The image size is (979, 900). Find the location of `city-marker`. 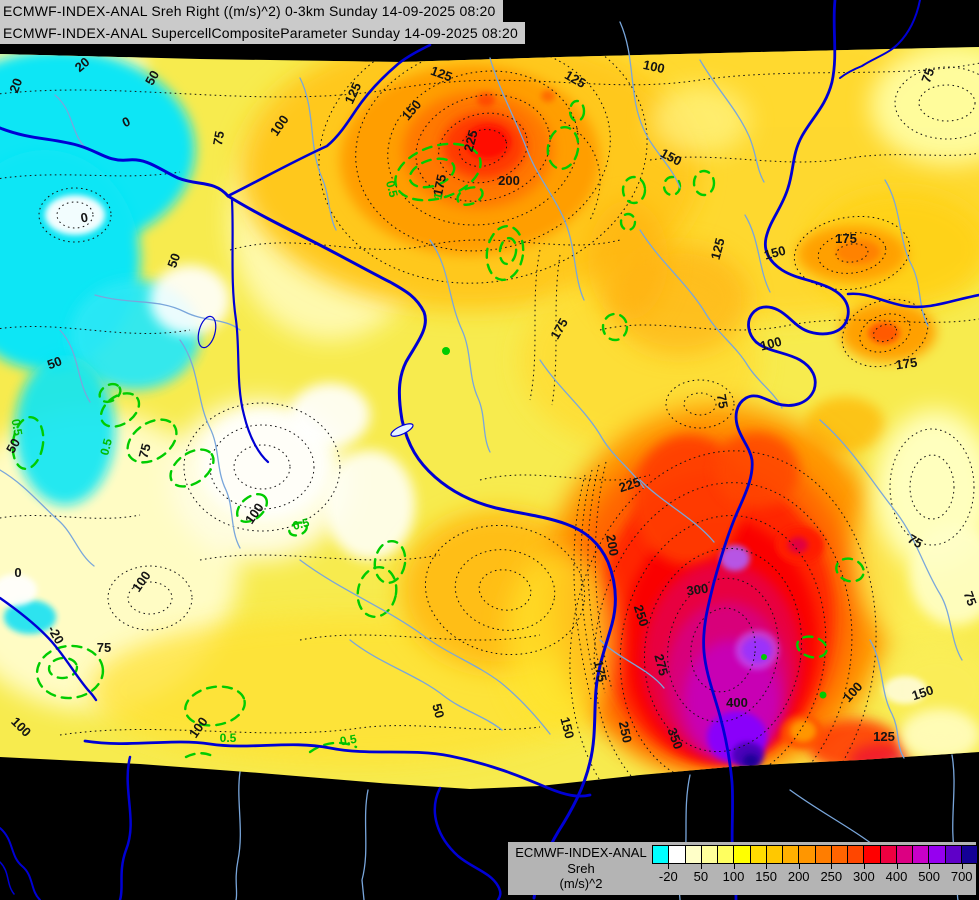

city-marker is located at coordinates (446, 351).